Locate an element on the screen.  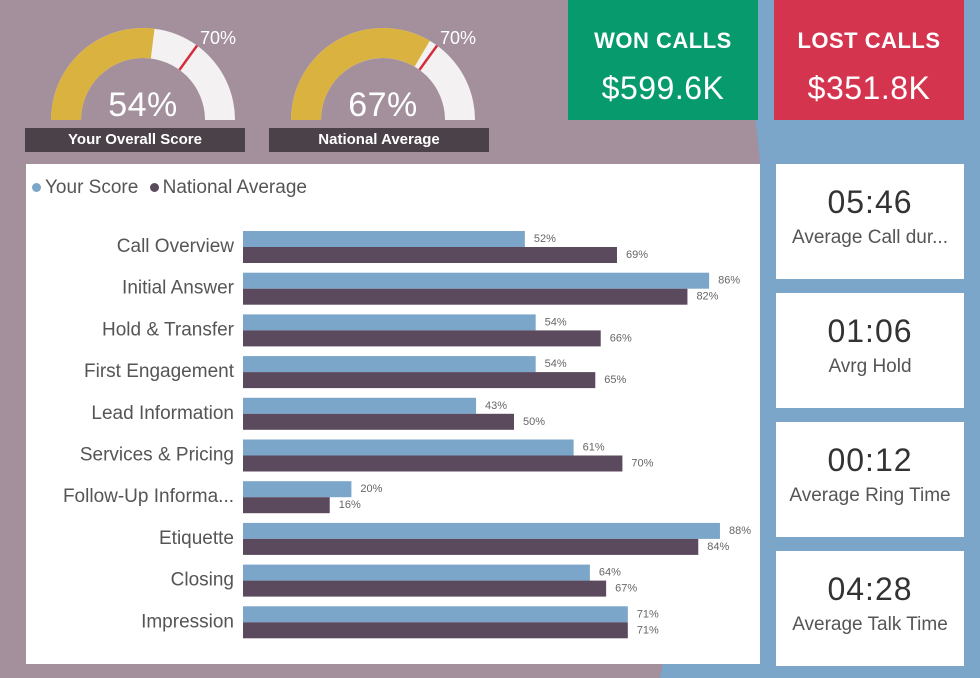
data-label: 52% is located at coordinates (545, 239).